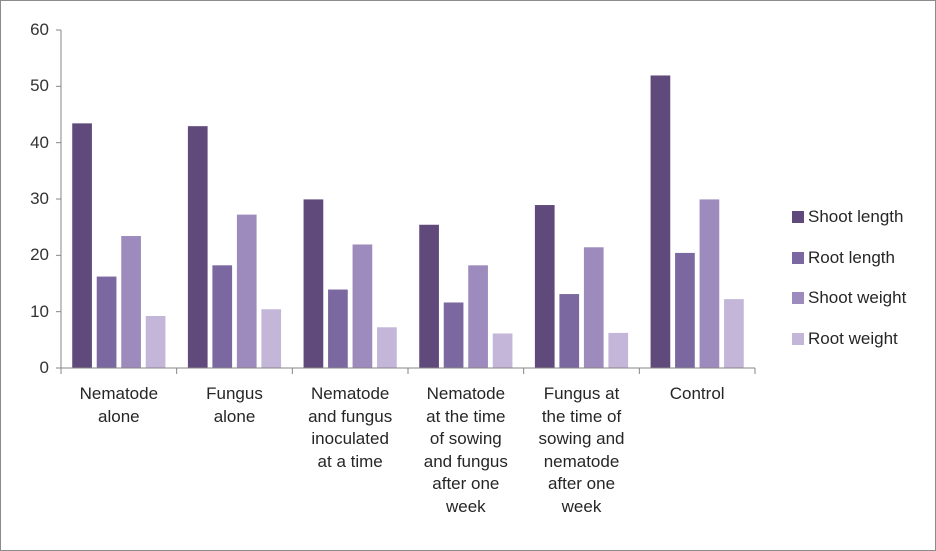  Describe the element at coordinates (350, 461) in the screenshot. I see `category-label-line: at a time` at that location.